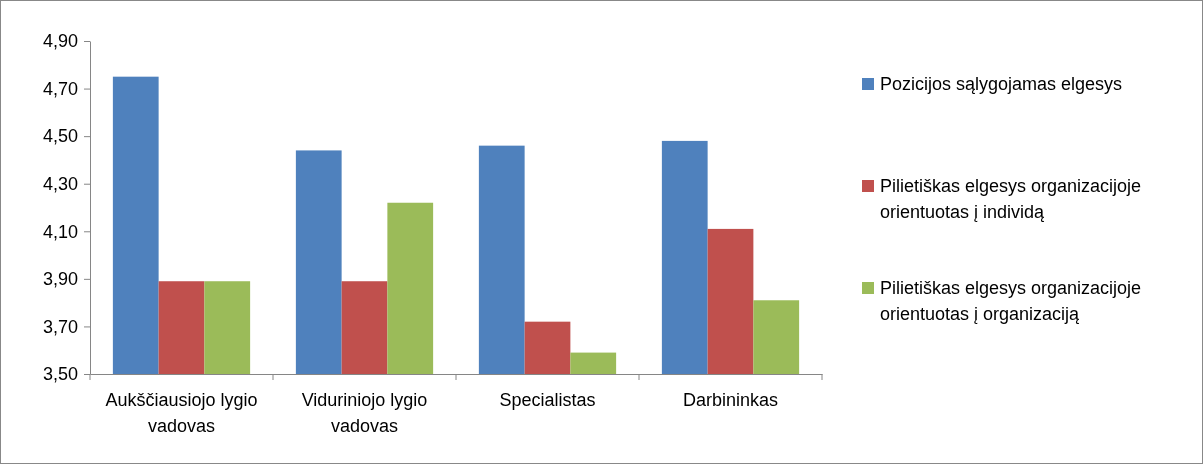  What do you see at coordinates (364, 413) in the screenshot?
I see `x-tick-label: Viduriniojo lygio vadovas` at bounding box center [364, 413].